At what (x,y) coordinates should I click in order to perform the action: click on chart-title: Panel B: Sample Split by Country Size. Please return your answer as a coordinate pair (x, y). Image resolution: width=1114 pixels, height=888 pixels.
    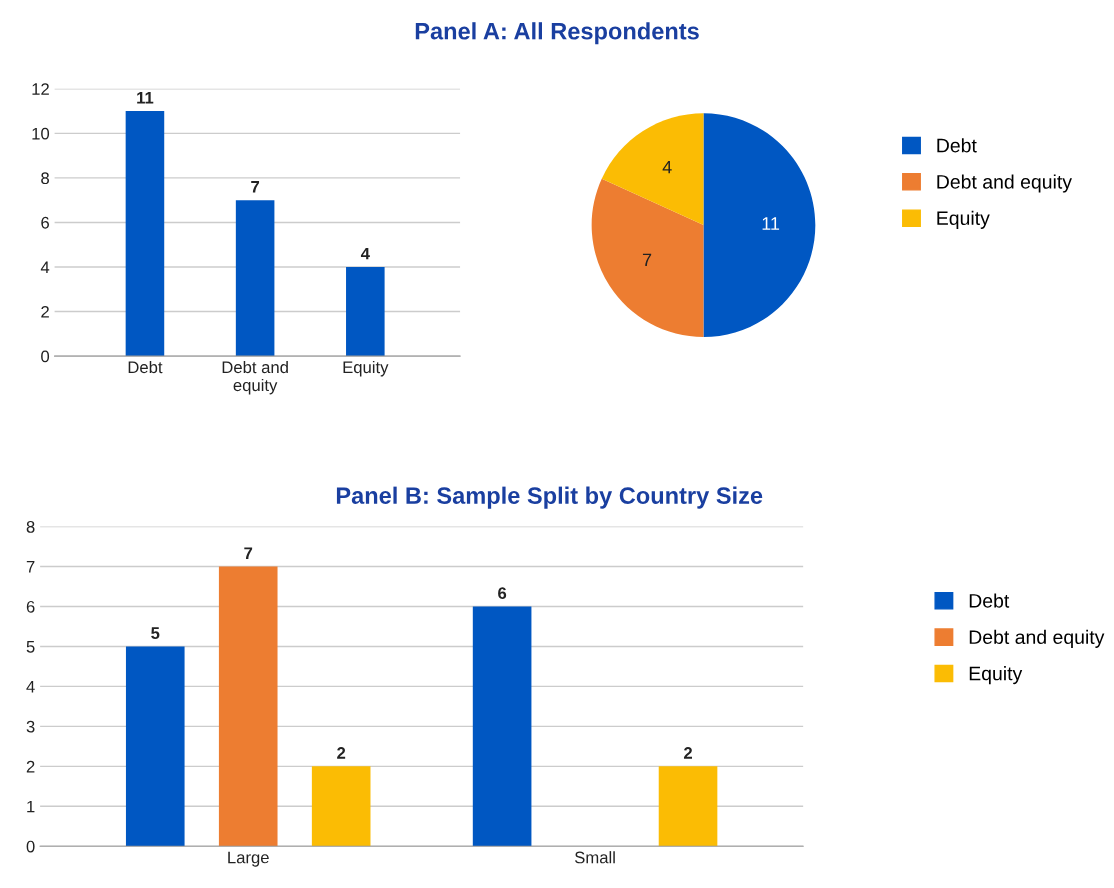
    Looking at the image, I should click on (549, 497).